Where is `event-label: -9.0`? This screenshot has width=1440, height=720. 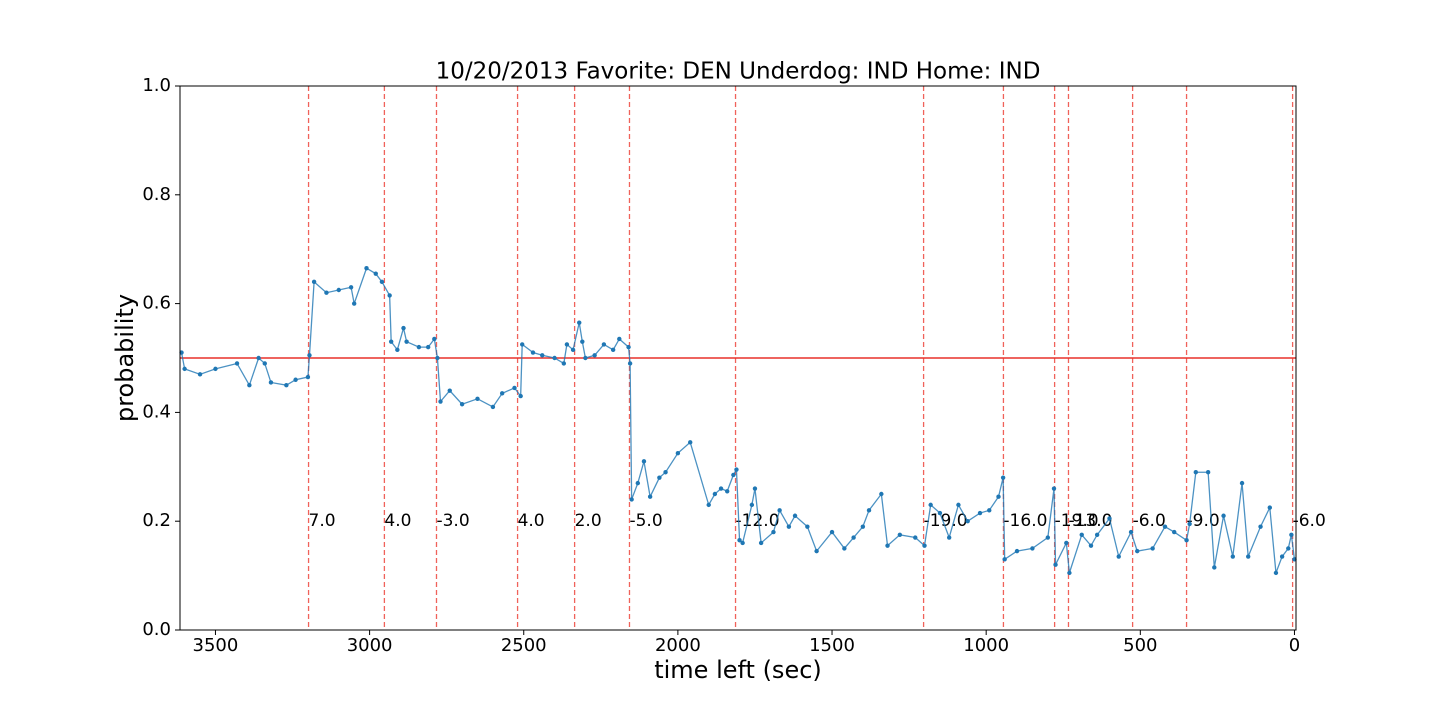
event-label: -9.0 is located at coordinates (1203, 521).